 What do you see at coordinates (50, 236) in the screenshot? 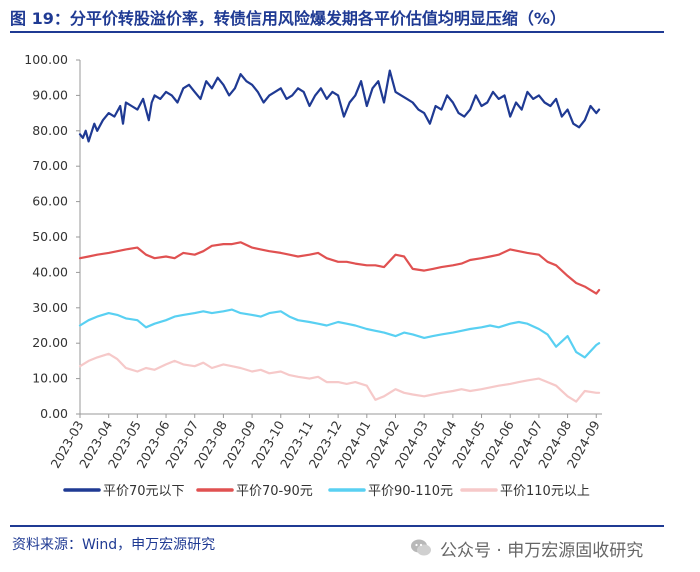
I see `y-tick-label: 50.00` at bounding box center [50, 236].